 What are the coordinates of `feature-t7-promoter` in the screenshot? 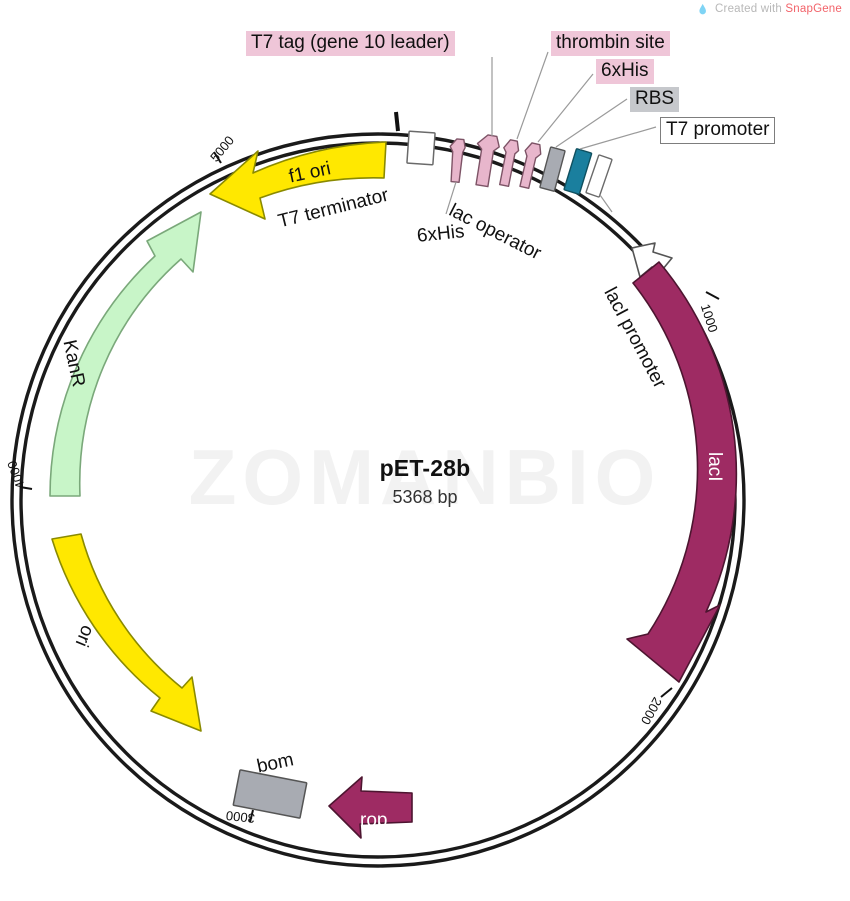 It's located at (578, 171).